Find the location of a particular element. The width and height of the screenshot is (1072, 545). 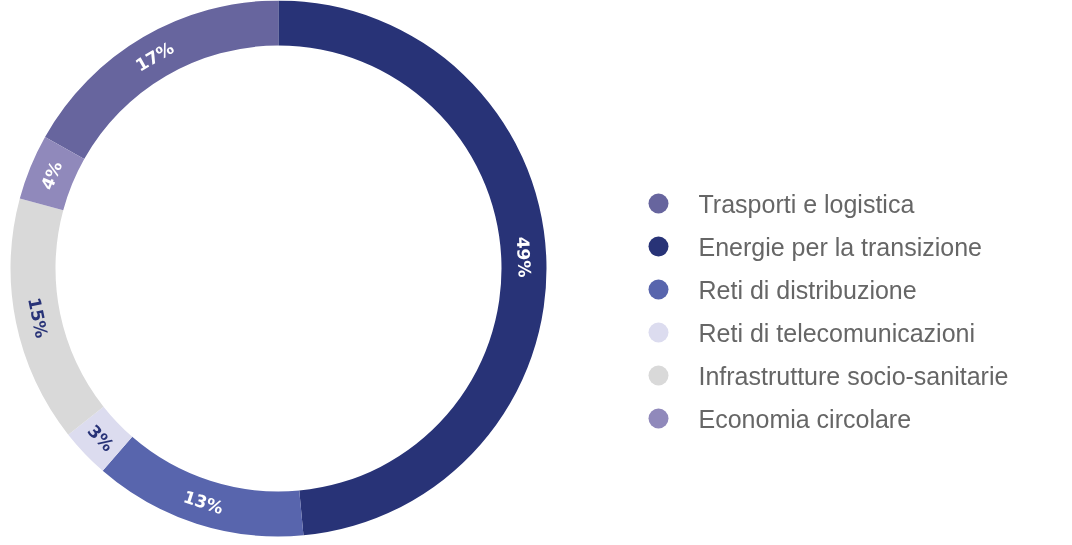

legend-label: Reti di distribuzione is located at coordinates (807, 289).